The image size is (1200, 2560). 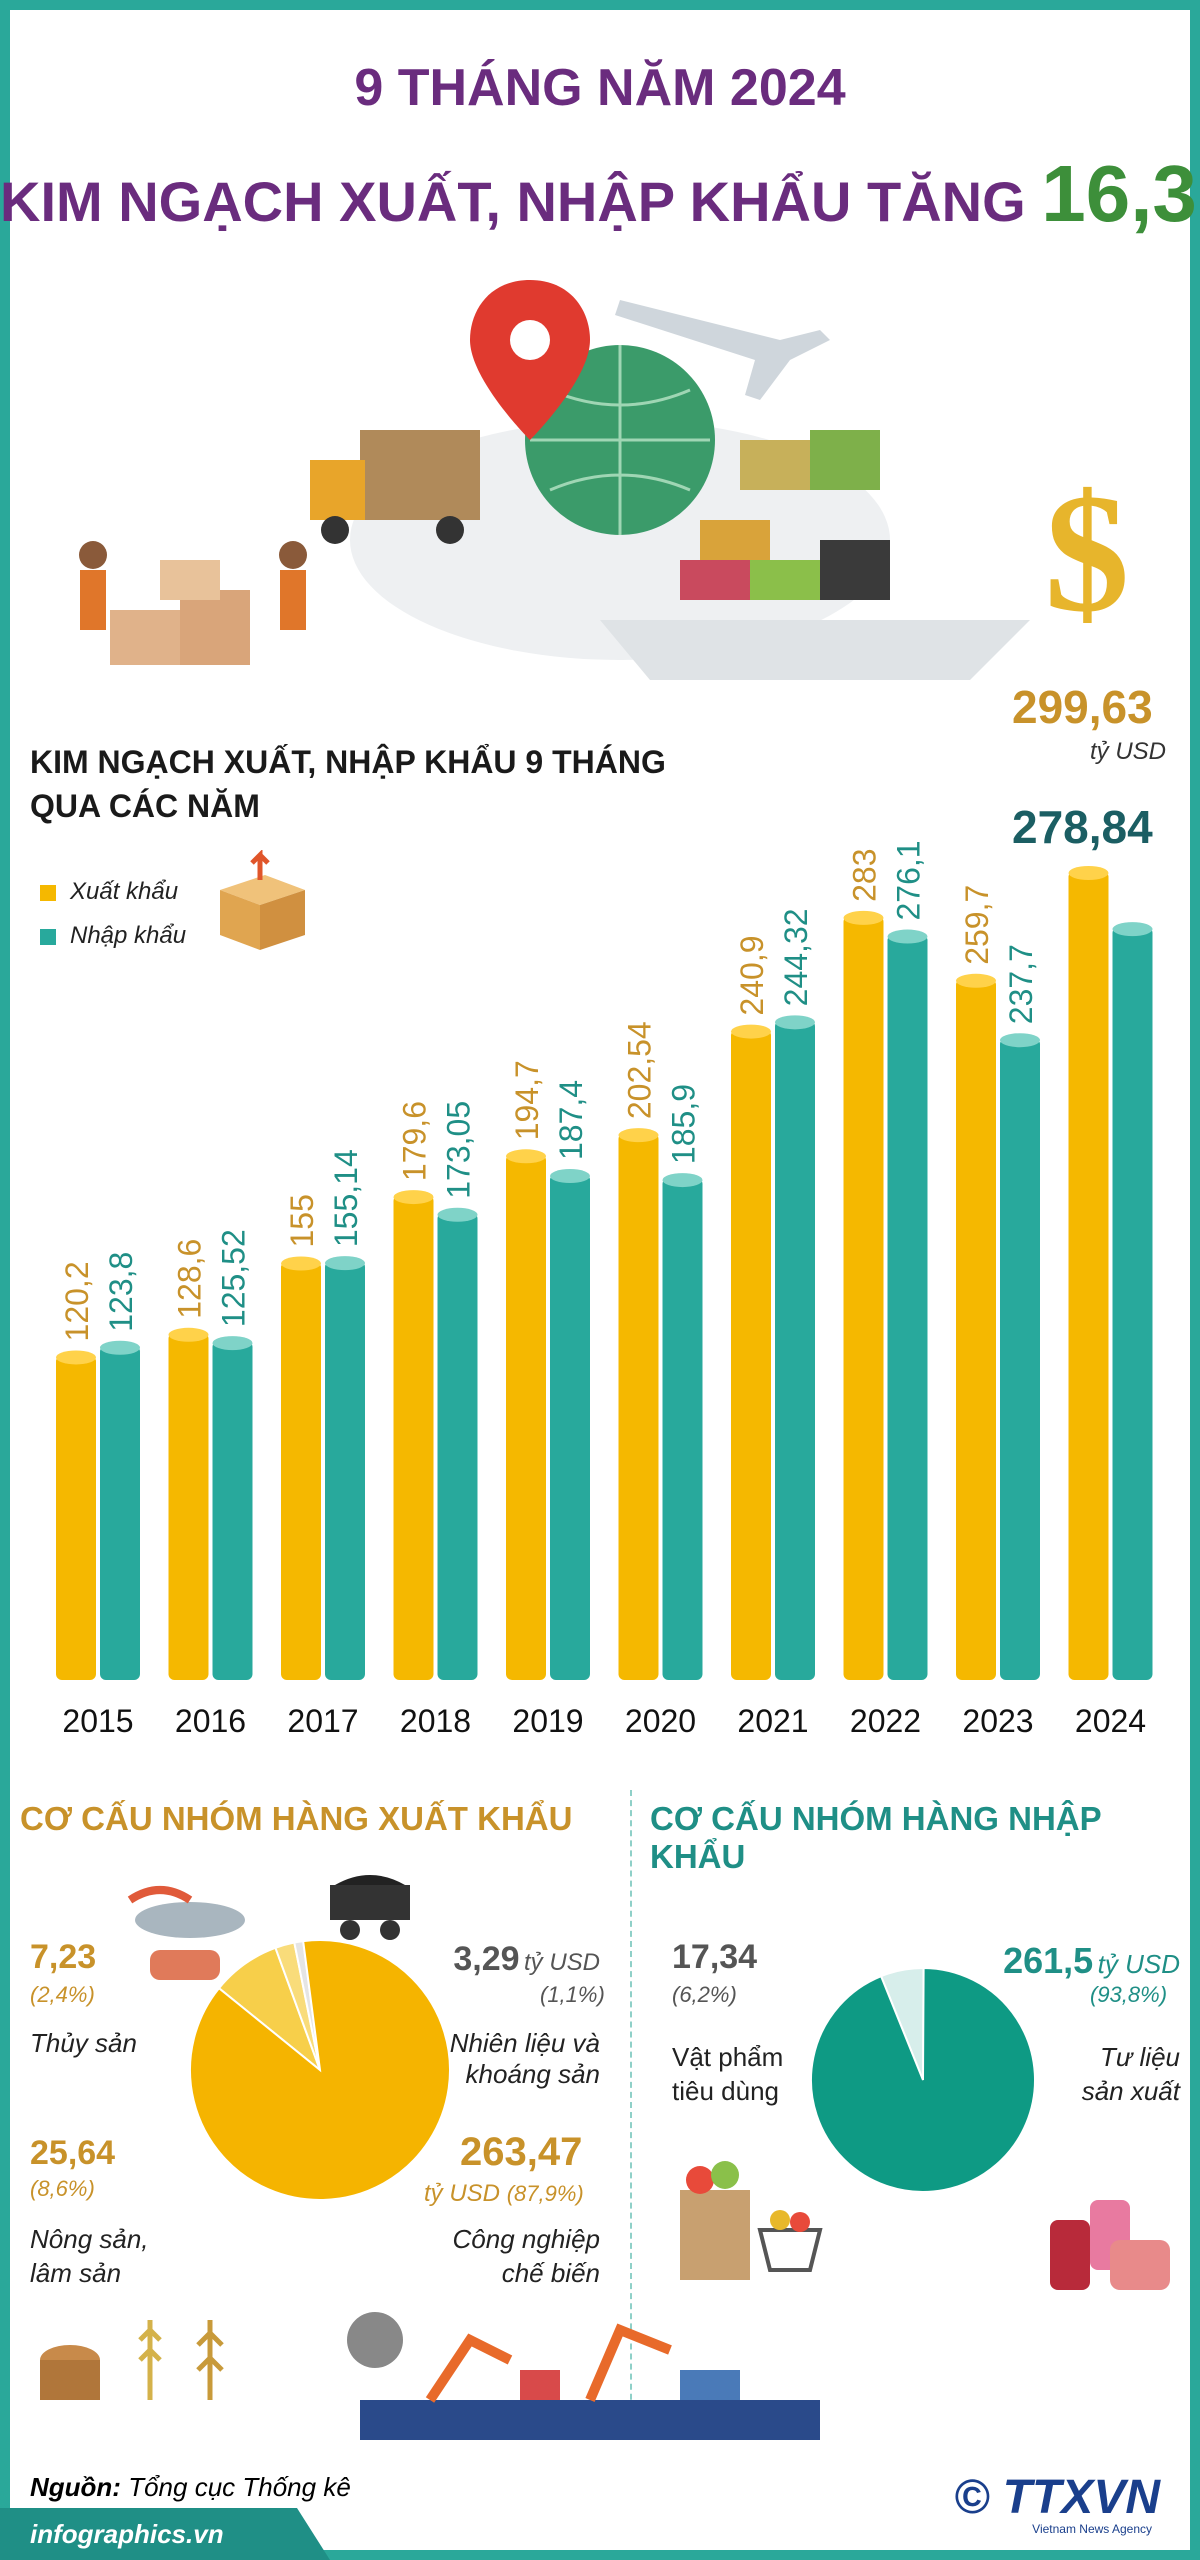 I want to click on bar-import-2016, so click(x=232, y=1510).